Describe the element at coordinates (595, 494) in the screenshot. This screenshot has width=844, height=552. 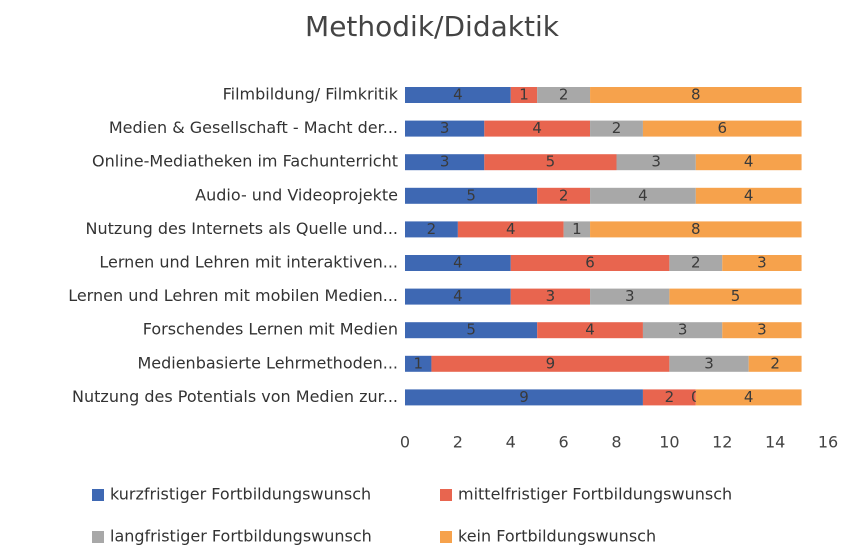
I see `legend-label: mittelfristiger Fortbildungswunsch` at that location.